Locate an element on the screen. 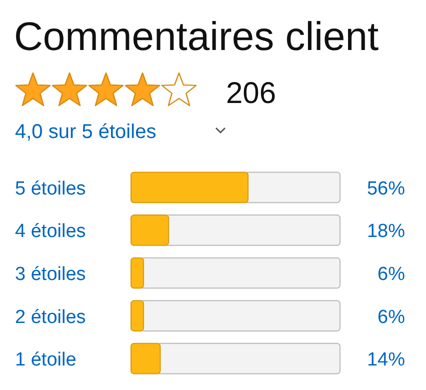 The image size is (426, 390). data-label: 14% is located at coordinates (386, 360).